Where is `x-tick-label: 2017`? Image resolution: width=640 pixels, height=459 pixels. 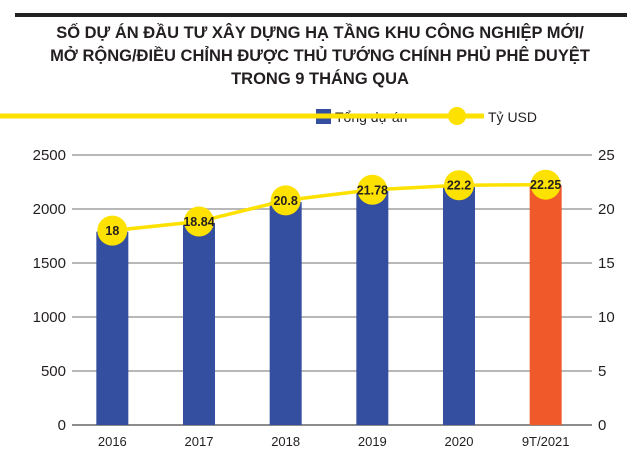
x-tick-label: 2017 is located at coordinates (199, 441).